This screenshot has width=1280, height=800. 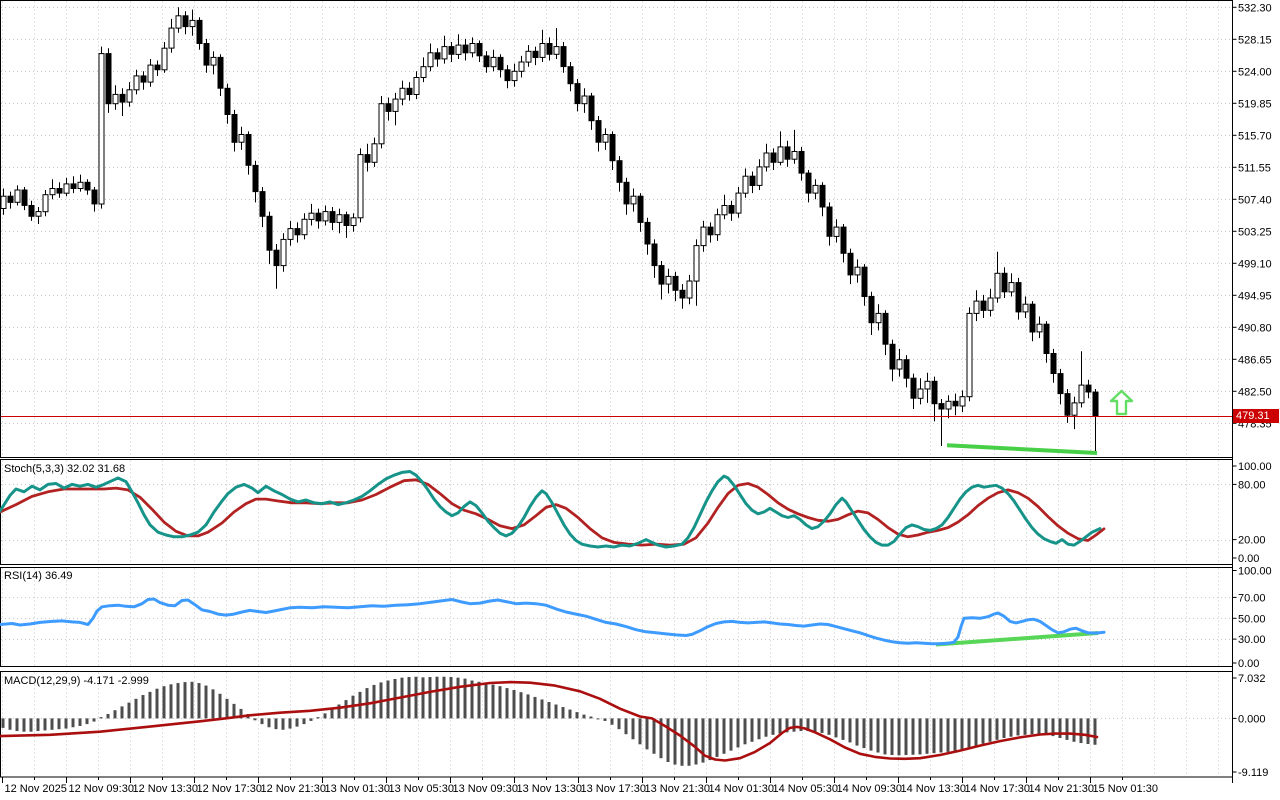 I want to click on rsi-axis-label: 50.00, so click(x=1252, y=619).